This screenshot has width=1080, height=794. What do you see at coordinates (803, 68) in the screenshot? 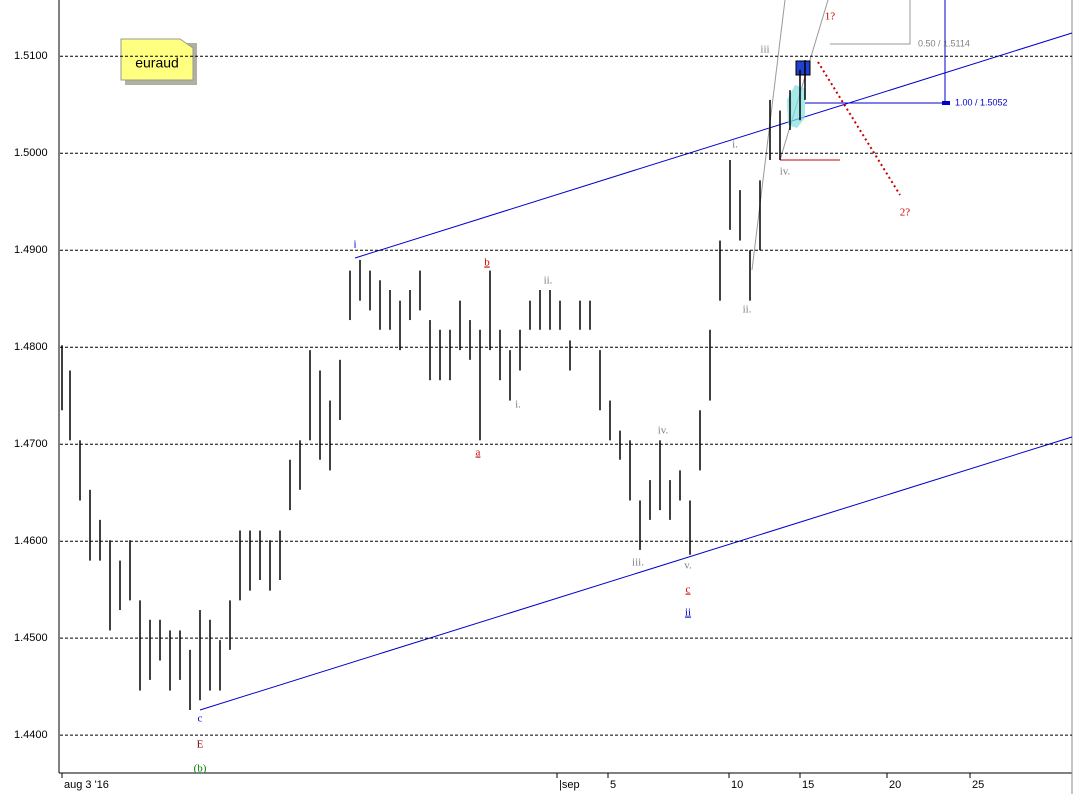
I see `target-box` at bounding box center [803, 68].